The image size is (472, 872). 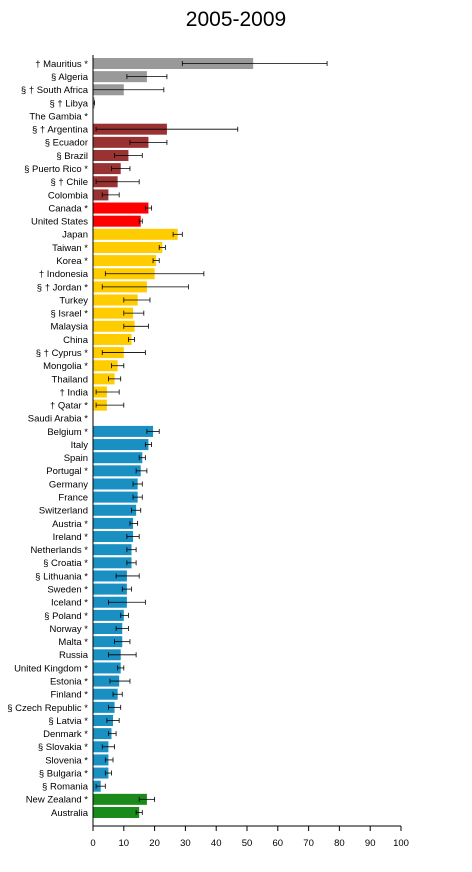 What do you see at coordinates (73, 498) in the screenshot?
I see `category-label: France` at bounding box center [73, 498].